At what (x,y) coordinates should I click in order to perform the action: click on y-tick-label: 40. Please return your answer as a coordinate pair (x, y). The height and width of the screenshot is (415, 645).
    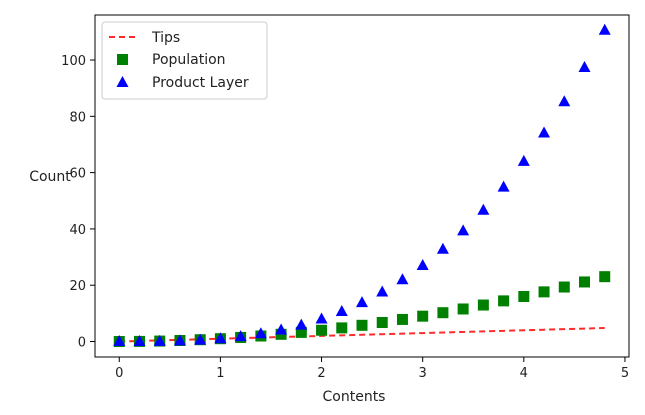
    Looking at the image, I should click on (77, 230).